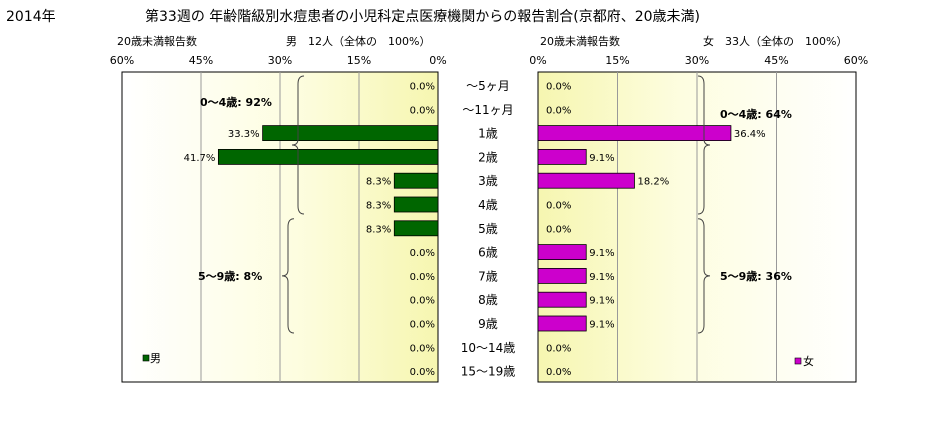 This screenshot has height=421, width=944. Describe the element at coordinates (775, 41) in the screenshot. I see `right-subtitle-total: 女 33人（全体の 100%）` at that location.